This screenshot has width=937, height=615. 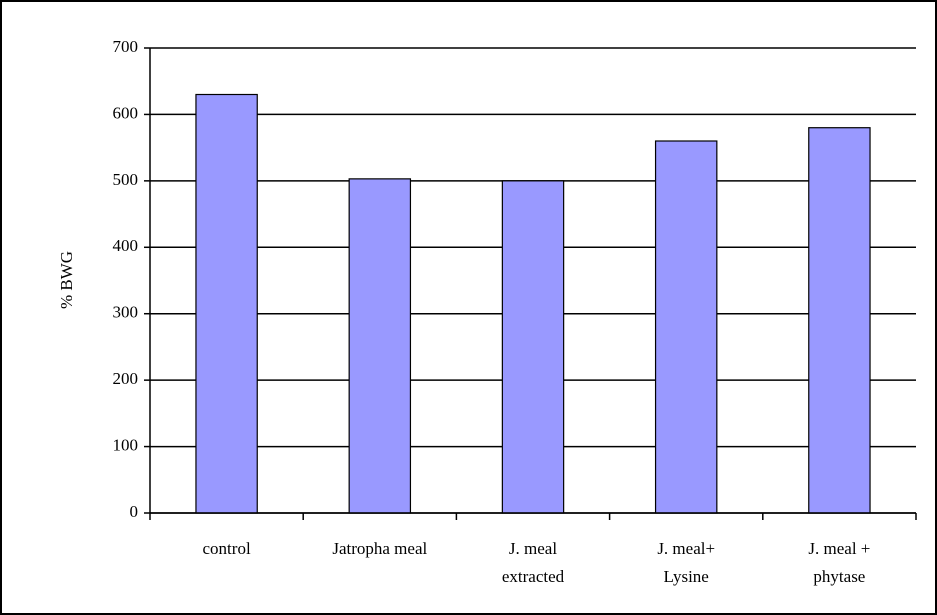 What do you see at coordinates (134, 511) in the screenshot?
I see `y-tick-label: 0` at bounding box center [134, 511].